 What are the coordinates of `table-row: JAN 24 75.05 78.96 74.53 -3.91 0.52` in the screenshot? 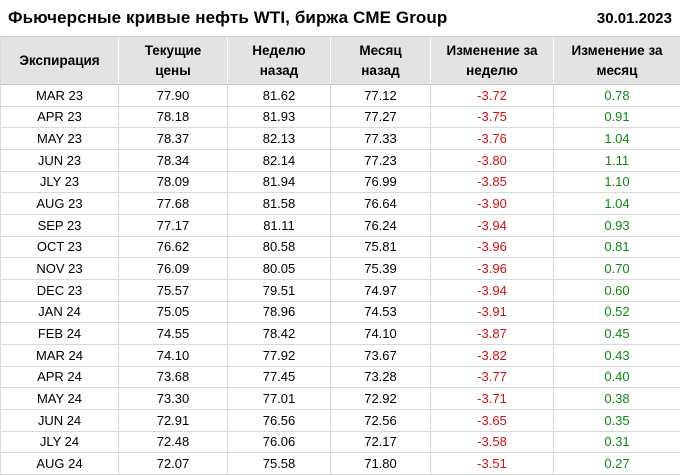 It's located at (340, 312).